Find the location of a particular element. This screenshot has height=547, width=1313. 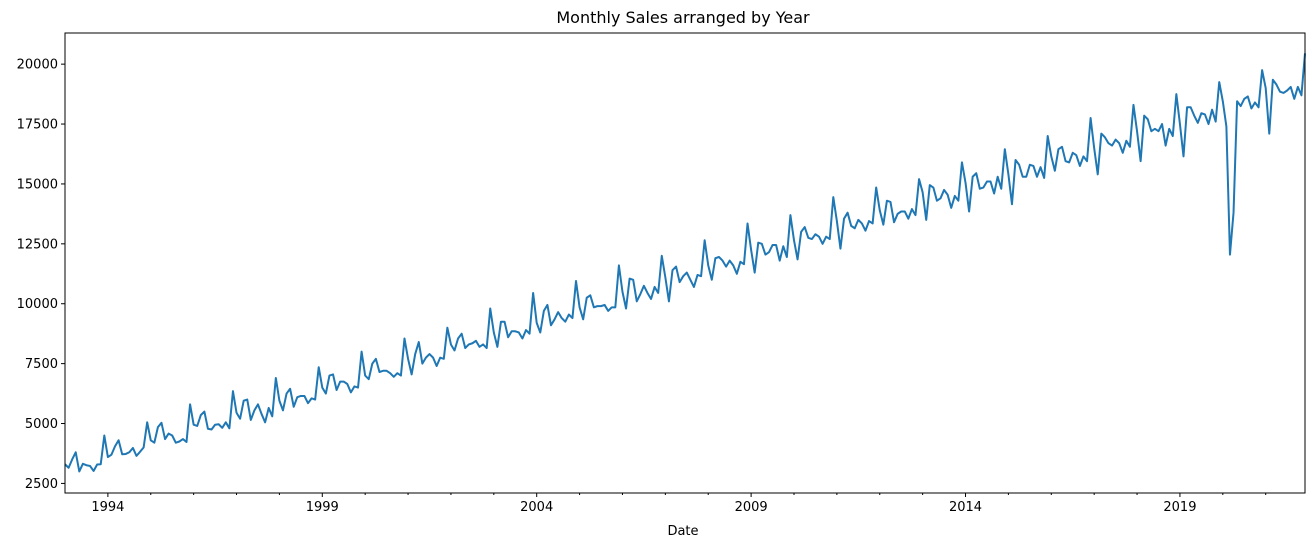

y-tick-label: 10000 is located at coordinates (37, 304).